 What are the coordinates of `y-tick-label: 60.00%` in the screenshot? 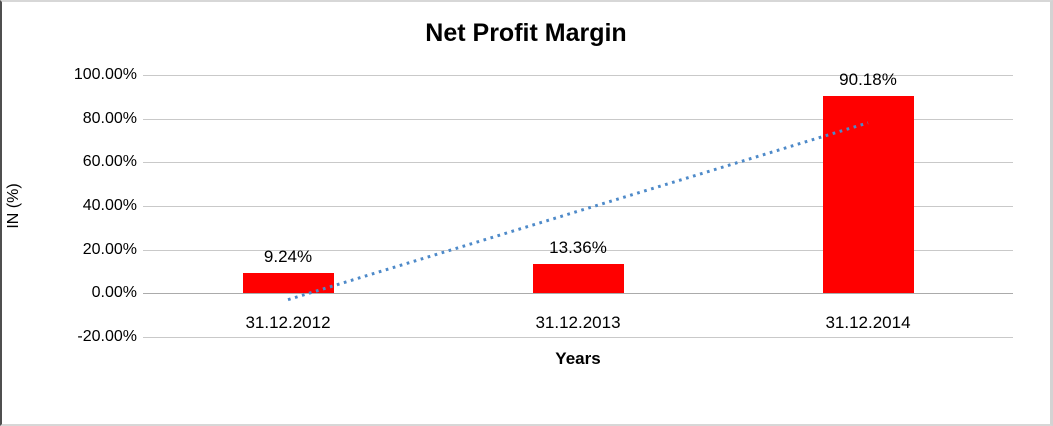 It's located at (109, 161).